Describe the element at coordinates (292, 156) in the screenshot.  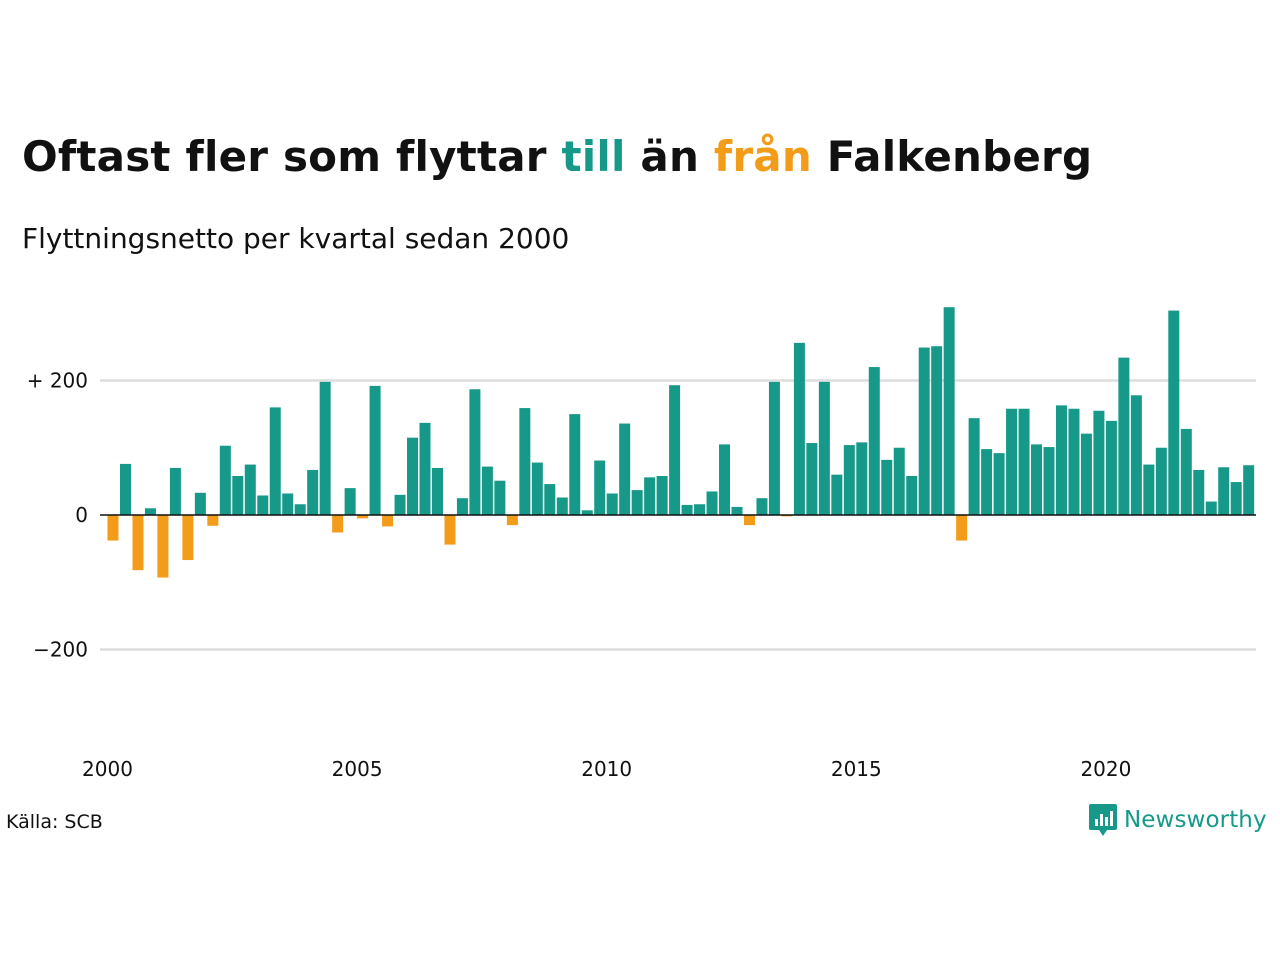
I see `title-part-lead: Oftast fler som flyttar` at that location.